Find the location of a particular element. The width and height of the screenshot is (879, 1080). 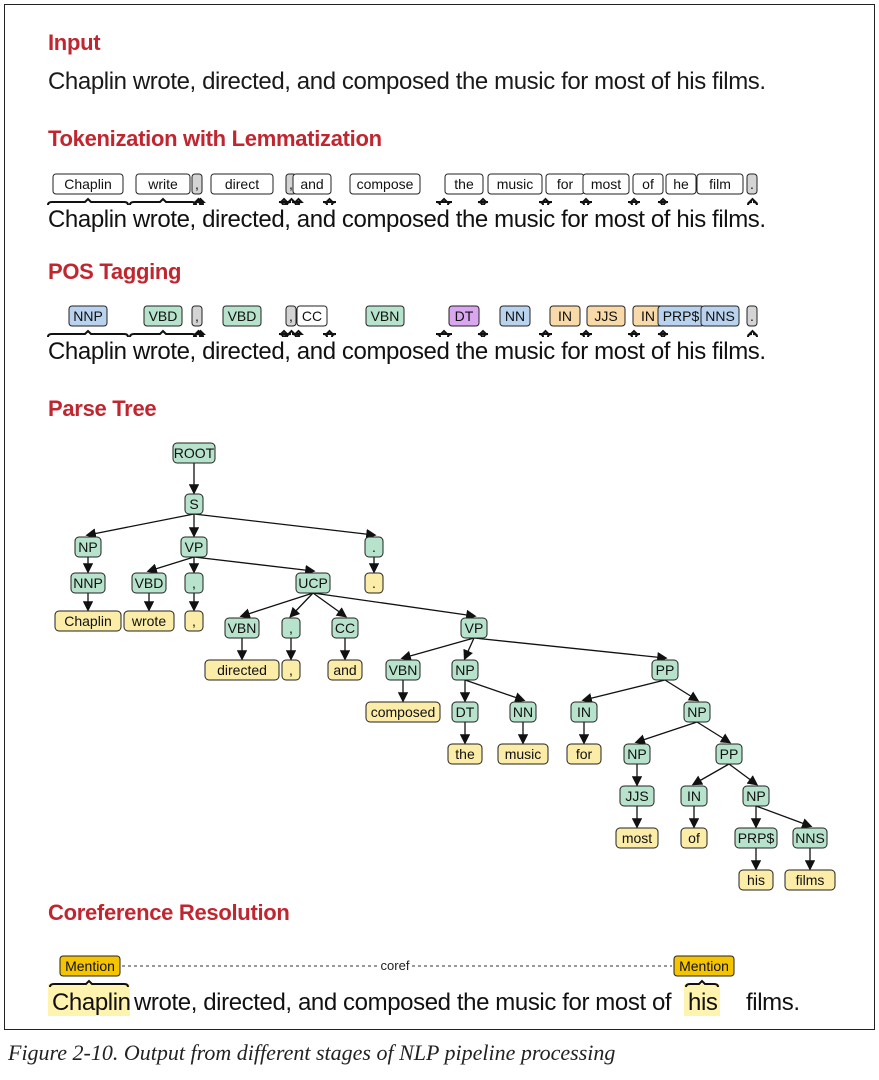

lemma-label: . is located at coordinates (752, 184).